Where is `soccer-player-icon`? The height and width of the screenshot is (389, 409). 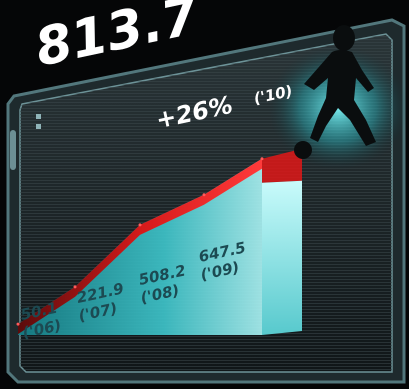 soccer-player-icon is located at coordinates (335, 92).